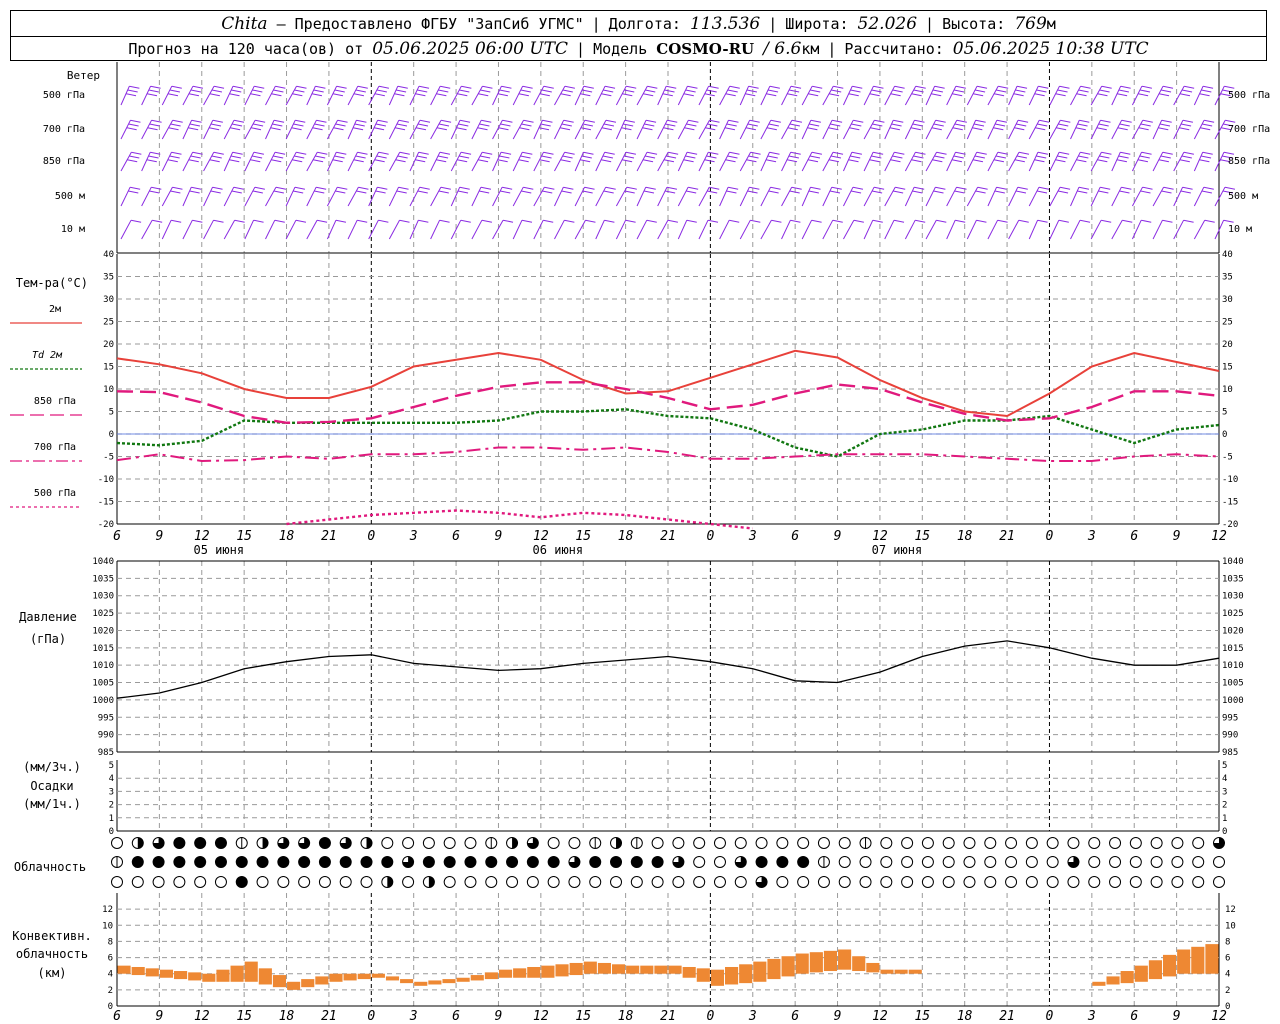 The height and width of the screenshot is (1024, 1280). Describe the element at coordinates (499, 536) in the screenshot. I see `x-tick-label: 9` at that location.